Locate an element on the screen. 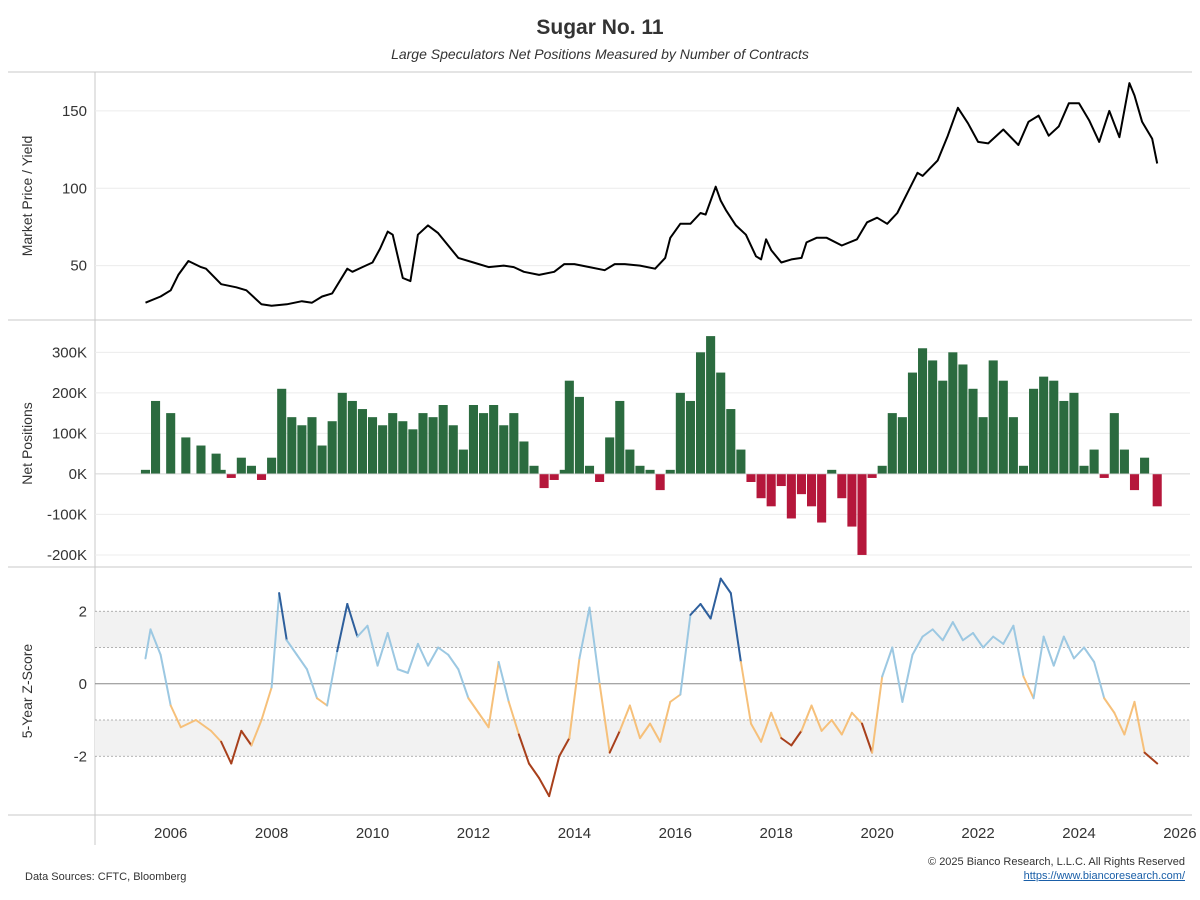 The image size is (1200, 900). y-tick-label: 100 is located at coordinates (74, 188).